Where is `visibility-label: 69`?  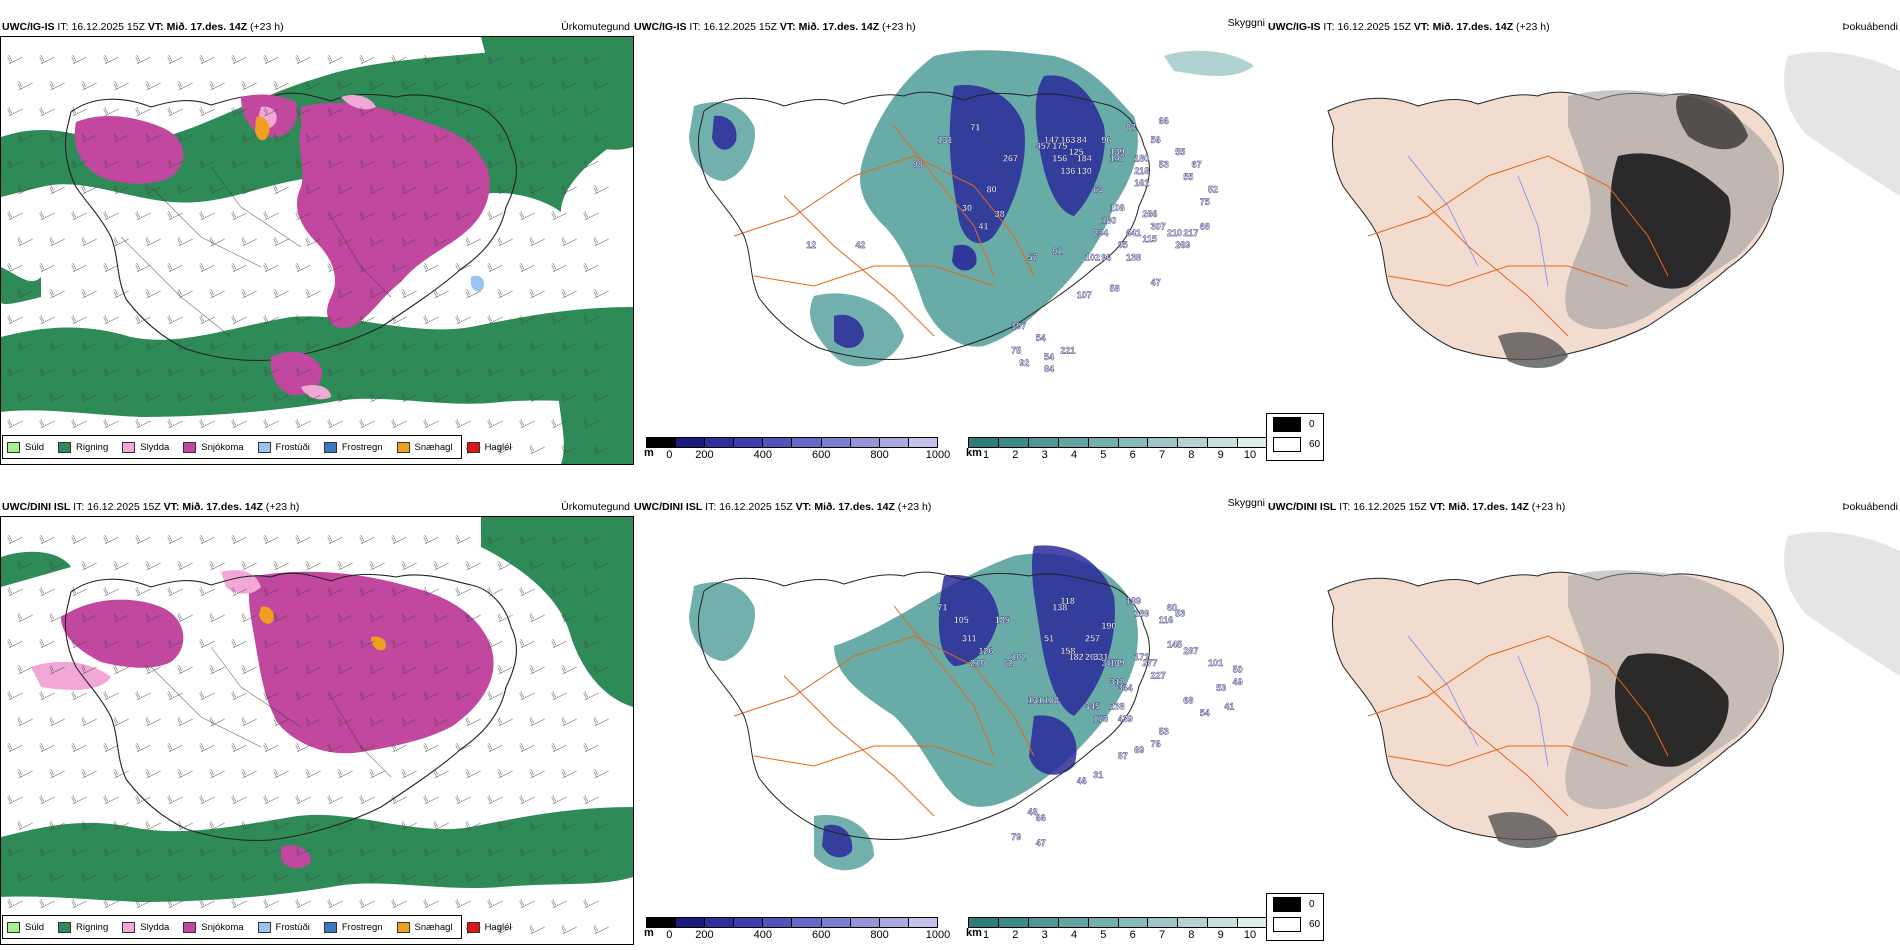
visibility-label: 69 is located at coordinates (1139, 750).